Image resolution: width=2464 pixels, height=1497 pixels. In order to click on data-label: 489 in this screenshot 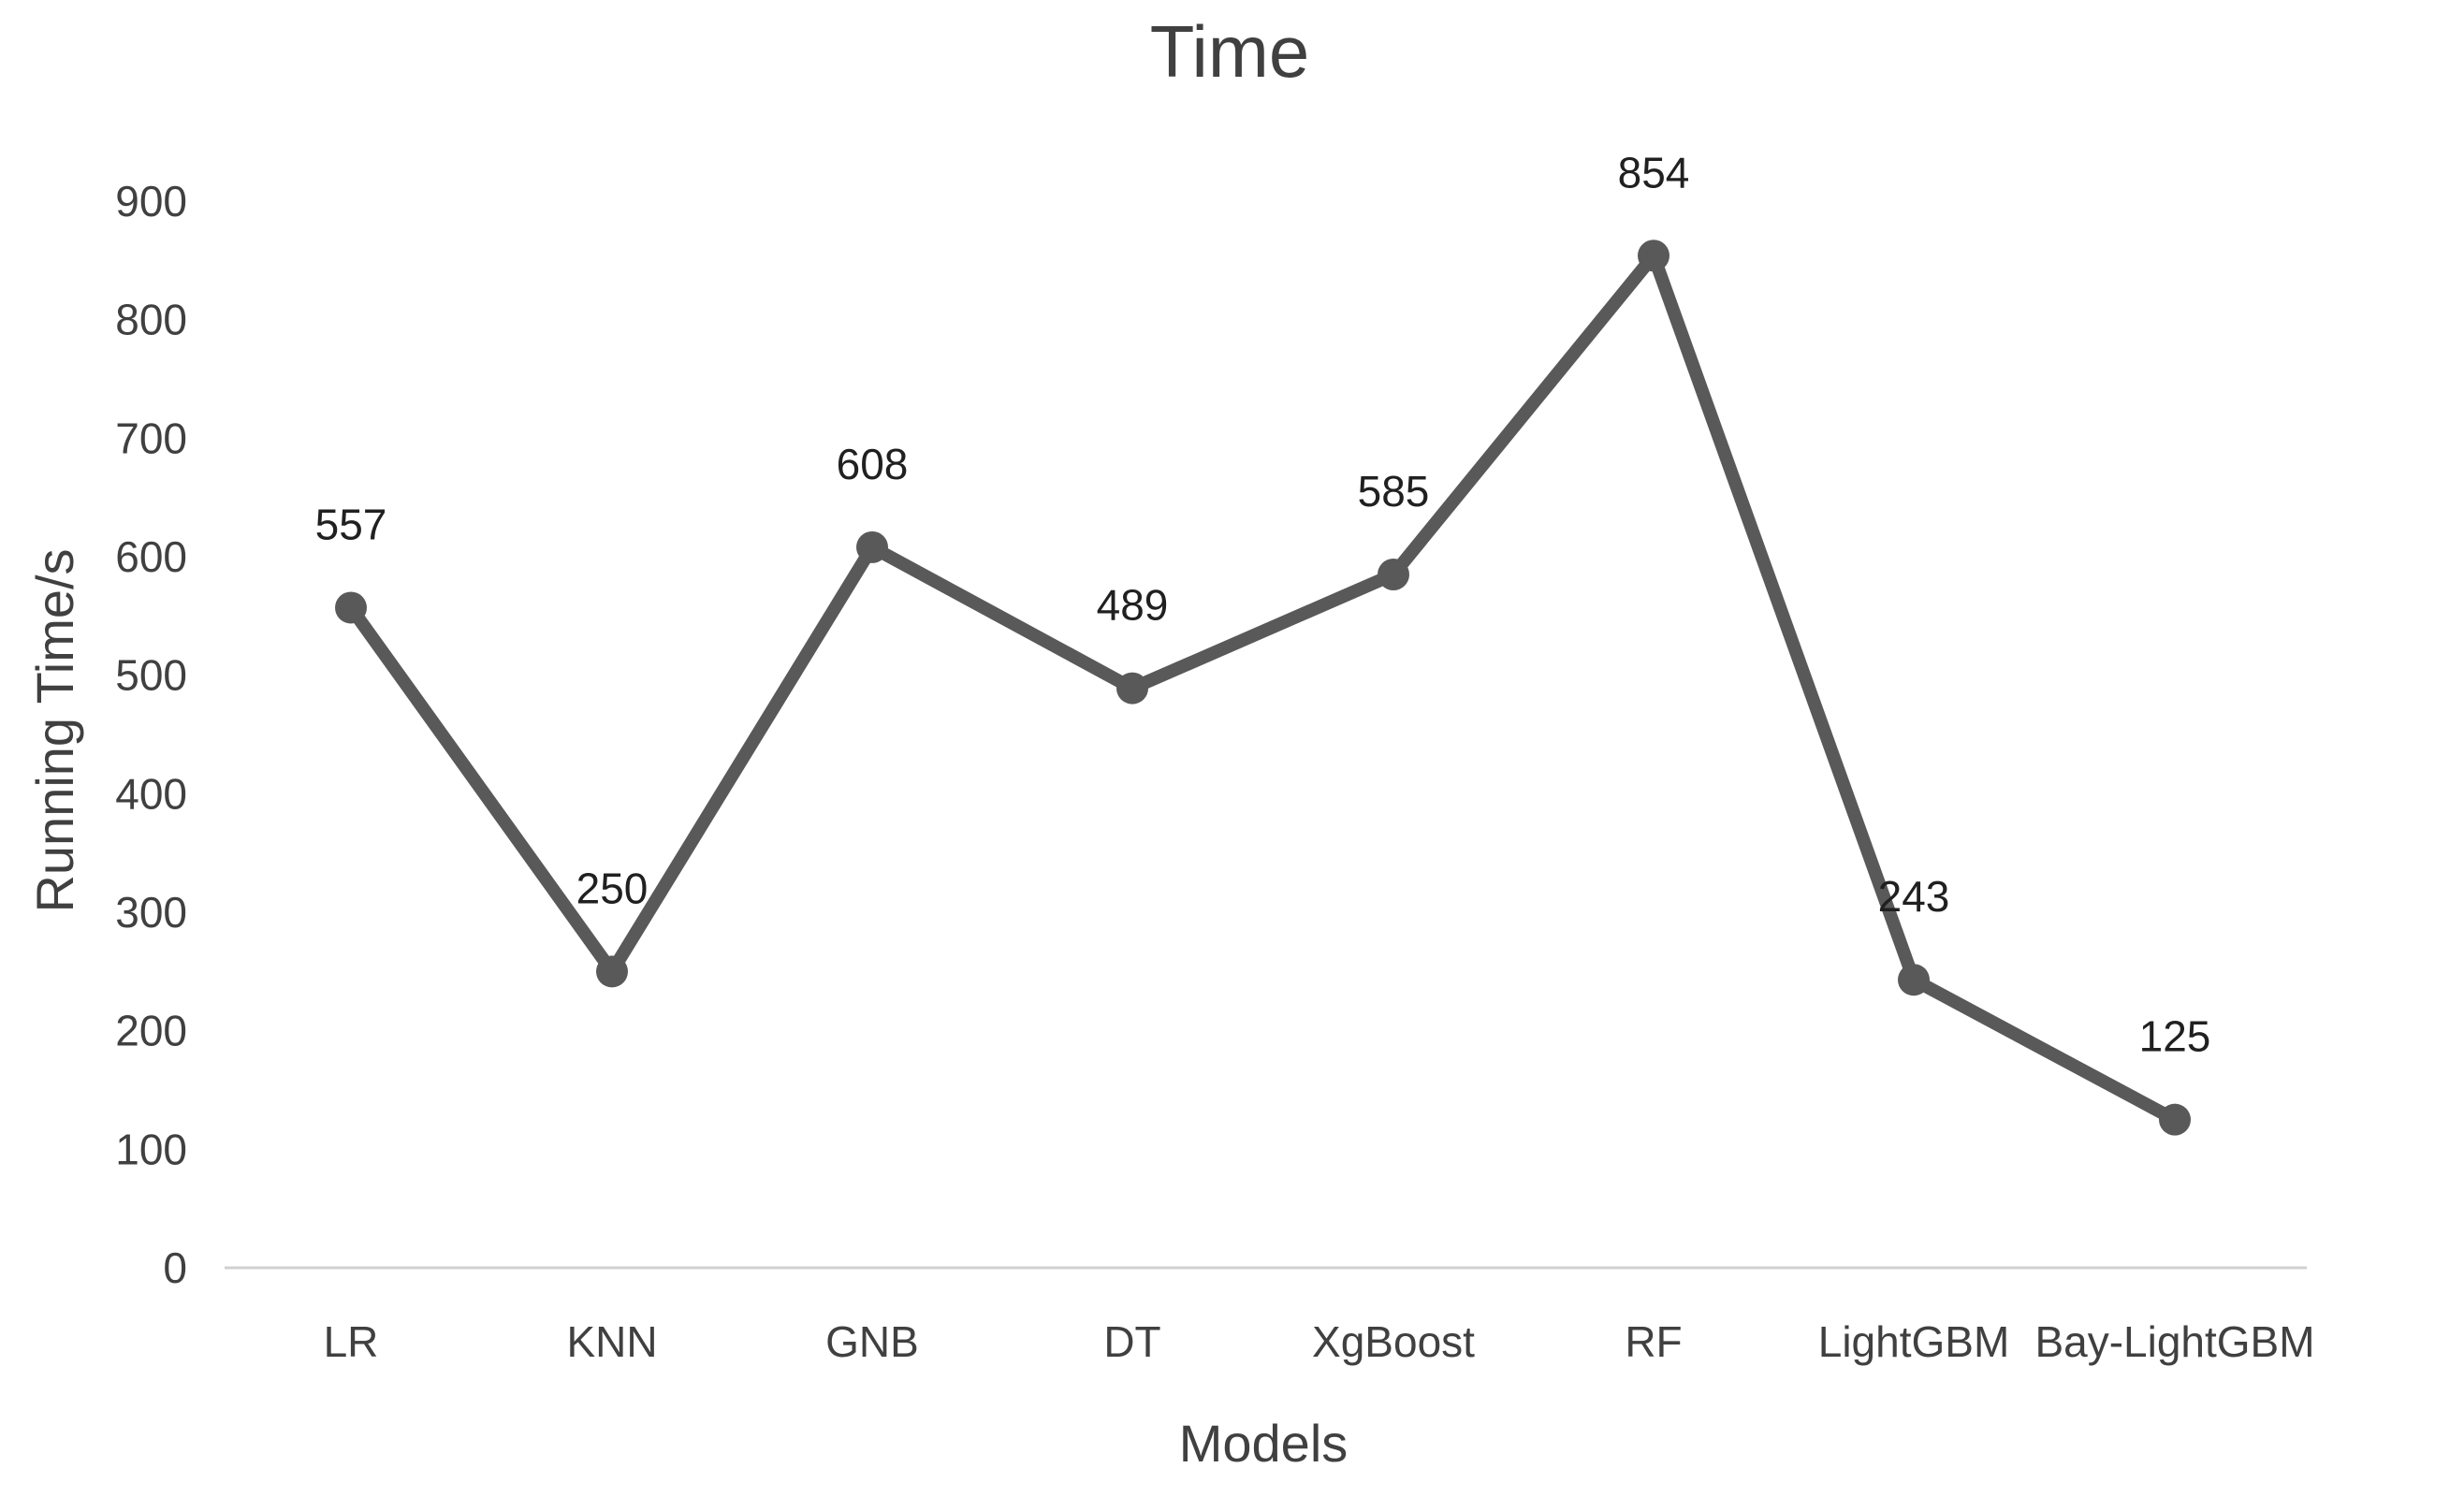, I will do `click(1133, 606)`.